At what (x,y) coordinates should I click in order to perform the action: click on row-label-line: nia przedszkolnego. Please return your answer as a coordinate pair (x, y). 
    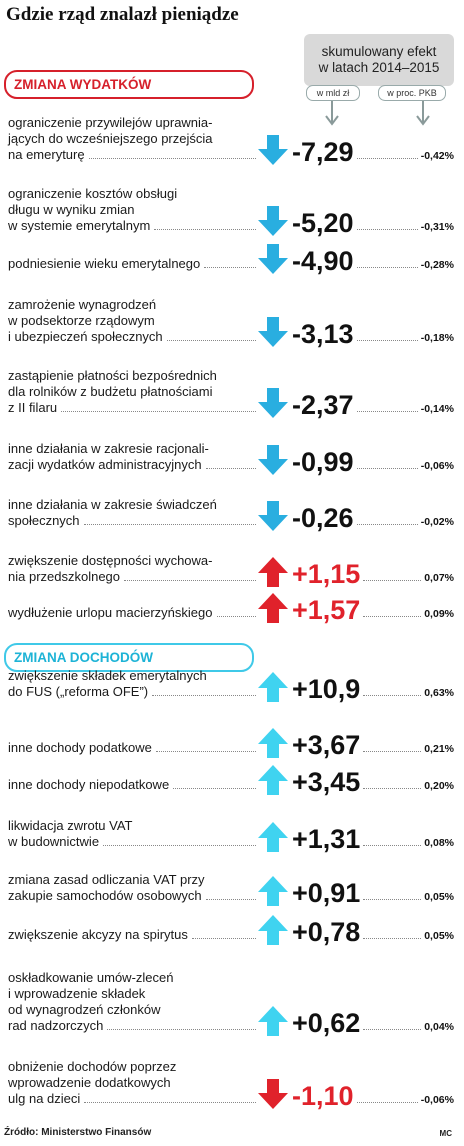
    Looking at the image, I should click on (64, 576).